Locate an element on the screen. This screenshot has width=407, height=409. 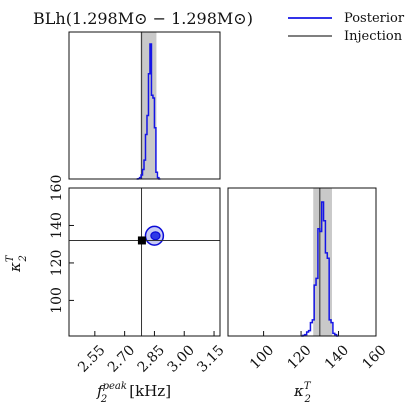
kappa-xtick-label-2: 140 is located at coordinates (337, 357).